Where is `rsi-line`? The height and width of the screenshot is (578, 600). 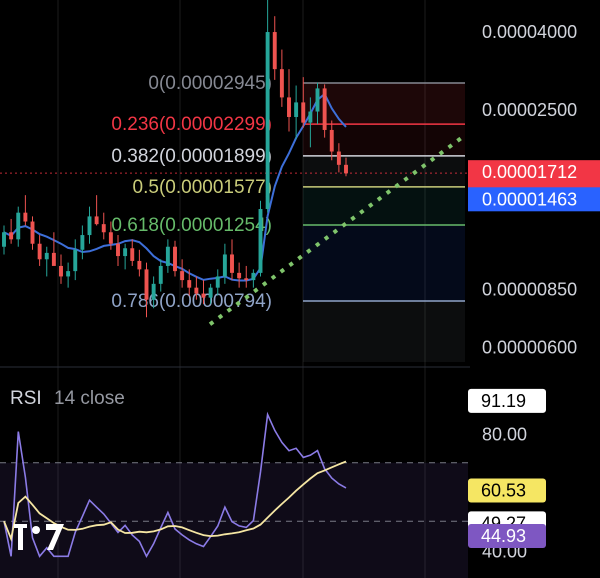 rsi-line is located at coordinates (175, 485).